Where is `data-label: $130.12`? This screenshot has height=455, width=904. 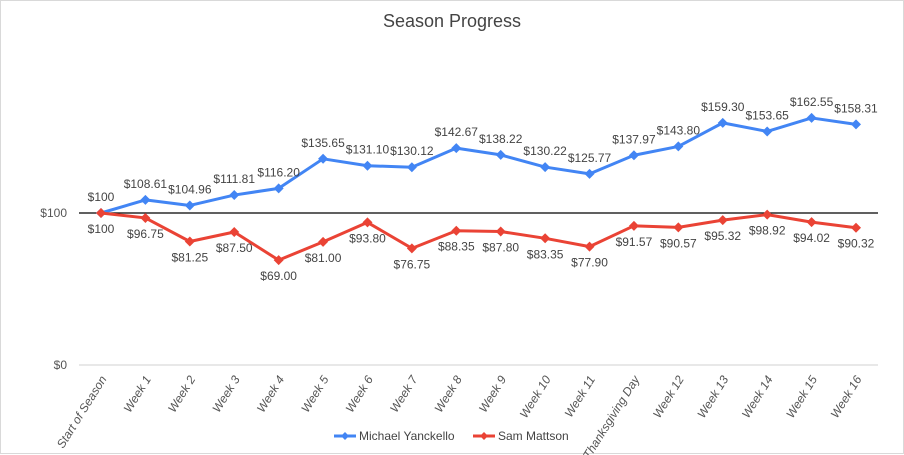
data-label: $130.12 is located at coordinates (412, 151).